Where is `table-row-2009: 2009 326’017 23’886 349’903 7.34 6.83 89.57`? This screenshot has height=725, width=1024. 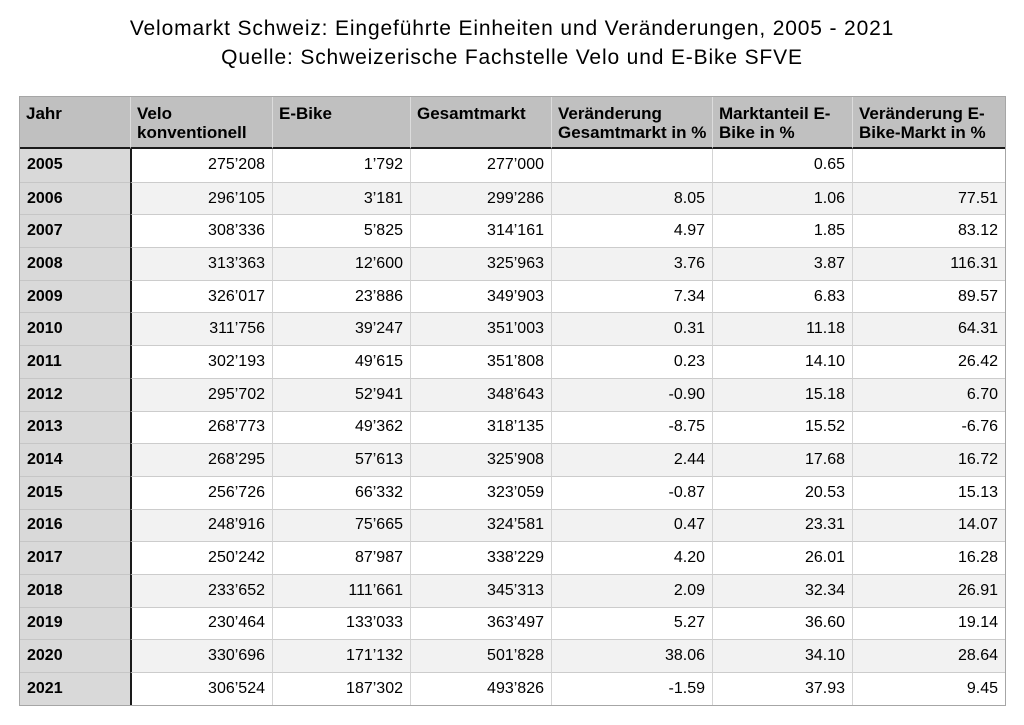
table-row-2009: 2009 326’017 23’886 349’903 7.34 6.83 89.57 is located at coordinates (512, 296).